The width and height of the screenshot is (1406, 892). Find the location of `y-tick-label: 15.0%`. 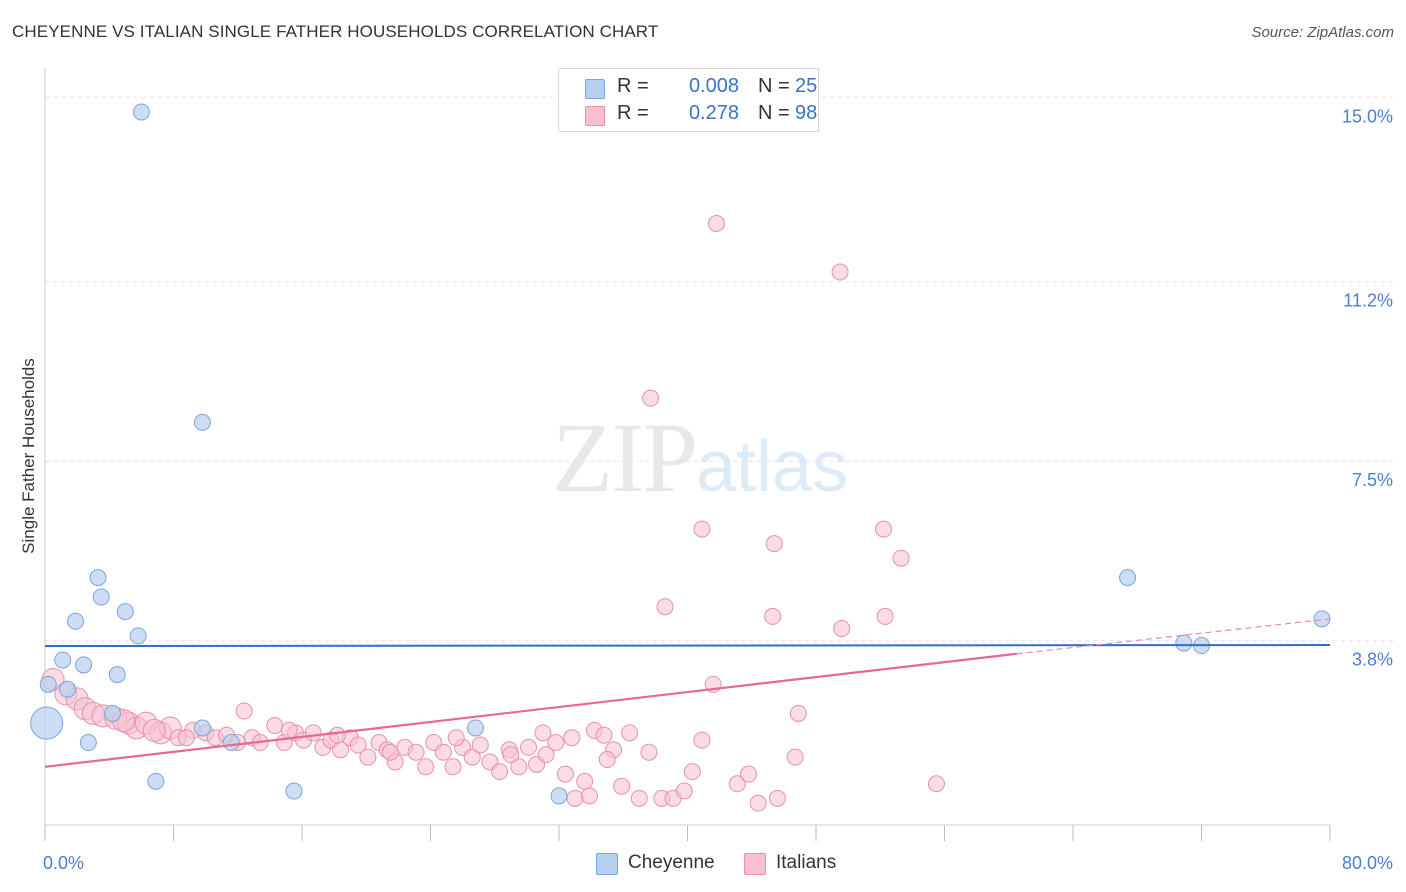

y-tick-label: 15.0% is located at coordinates (1367, 116).